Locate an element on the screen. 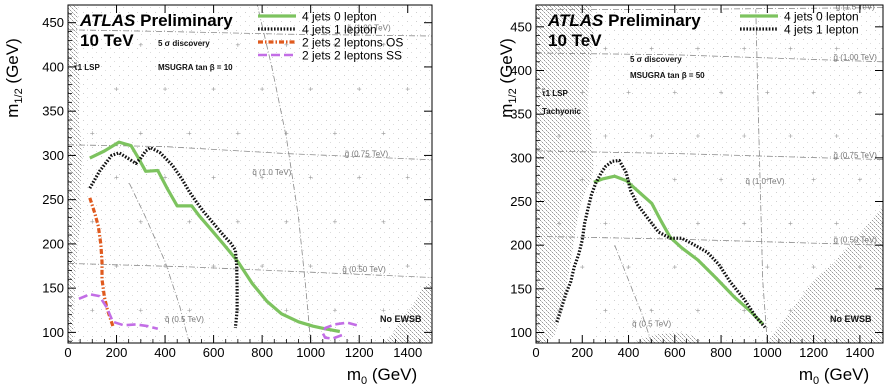 Image resolution: width=888 pixels, height=387 pixels. x-tick-label: 800 is located at coordinates (721, 352).